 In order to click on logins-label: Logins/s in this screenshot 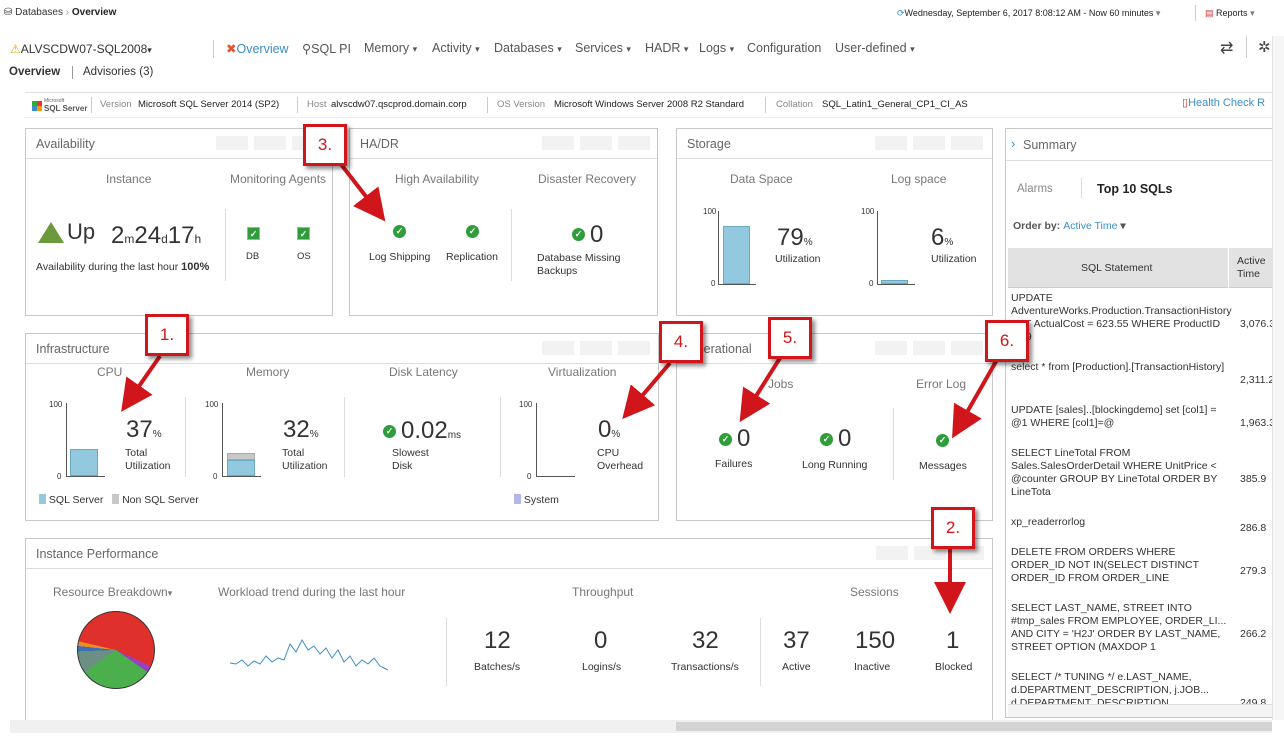, I will do `click(602, 667)`.